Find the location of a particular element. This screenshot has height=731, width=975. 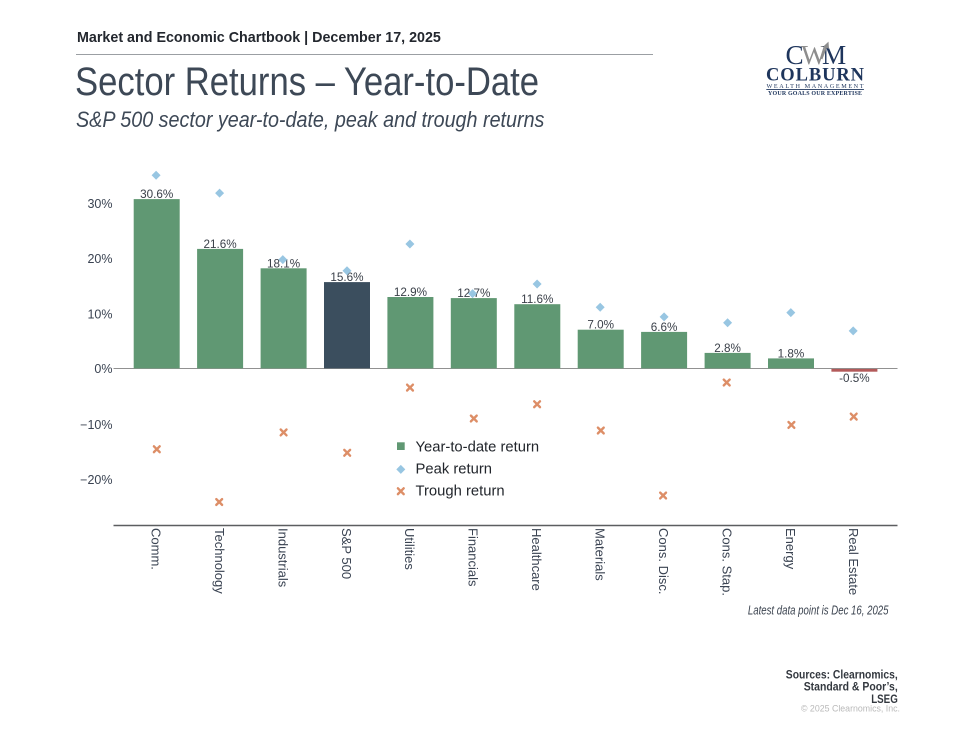

svg-text: 2.8% is located at coordinates (727, 348).